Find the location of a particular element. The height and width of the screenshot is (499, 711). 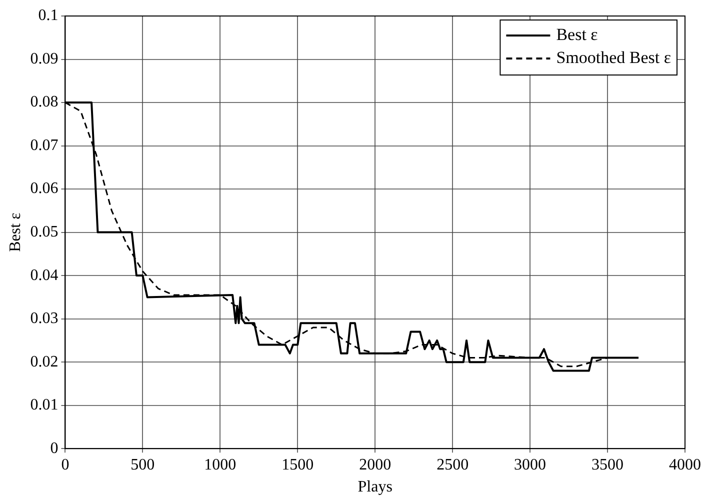

x-tick-label: 3000 is located at coordinates (530, 465).